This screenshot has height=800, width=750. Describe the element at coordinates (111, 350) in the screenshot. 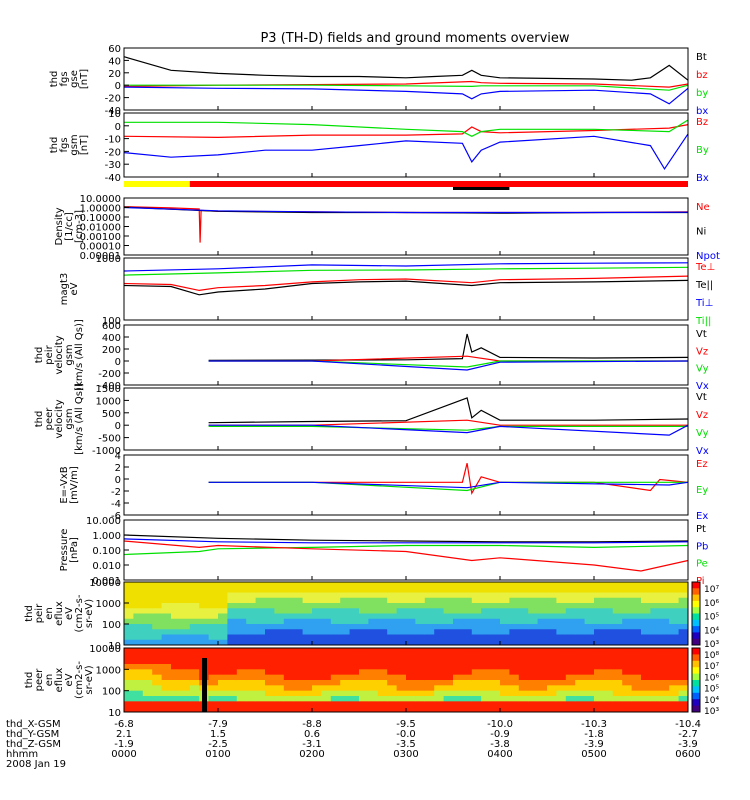

I see `y-tick-label: 200` at that location.